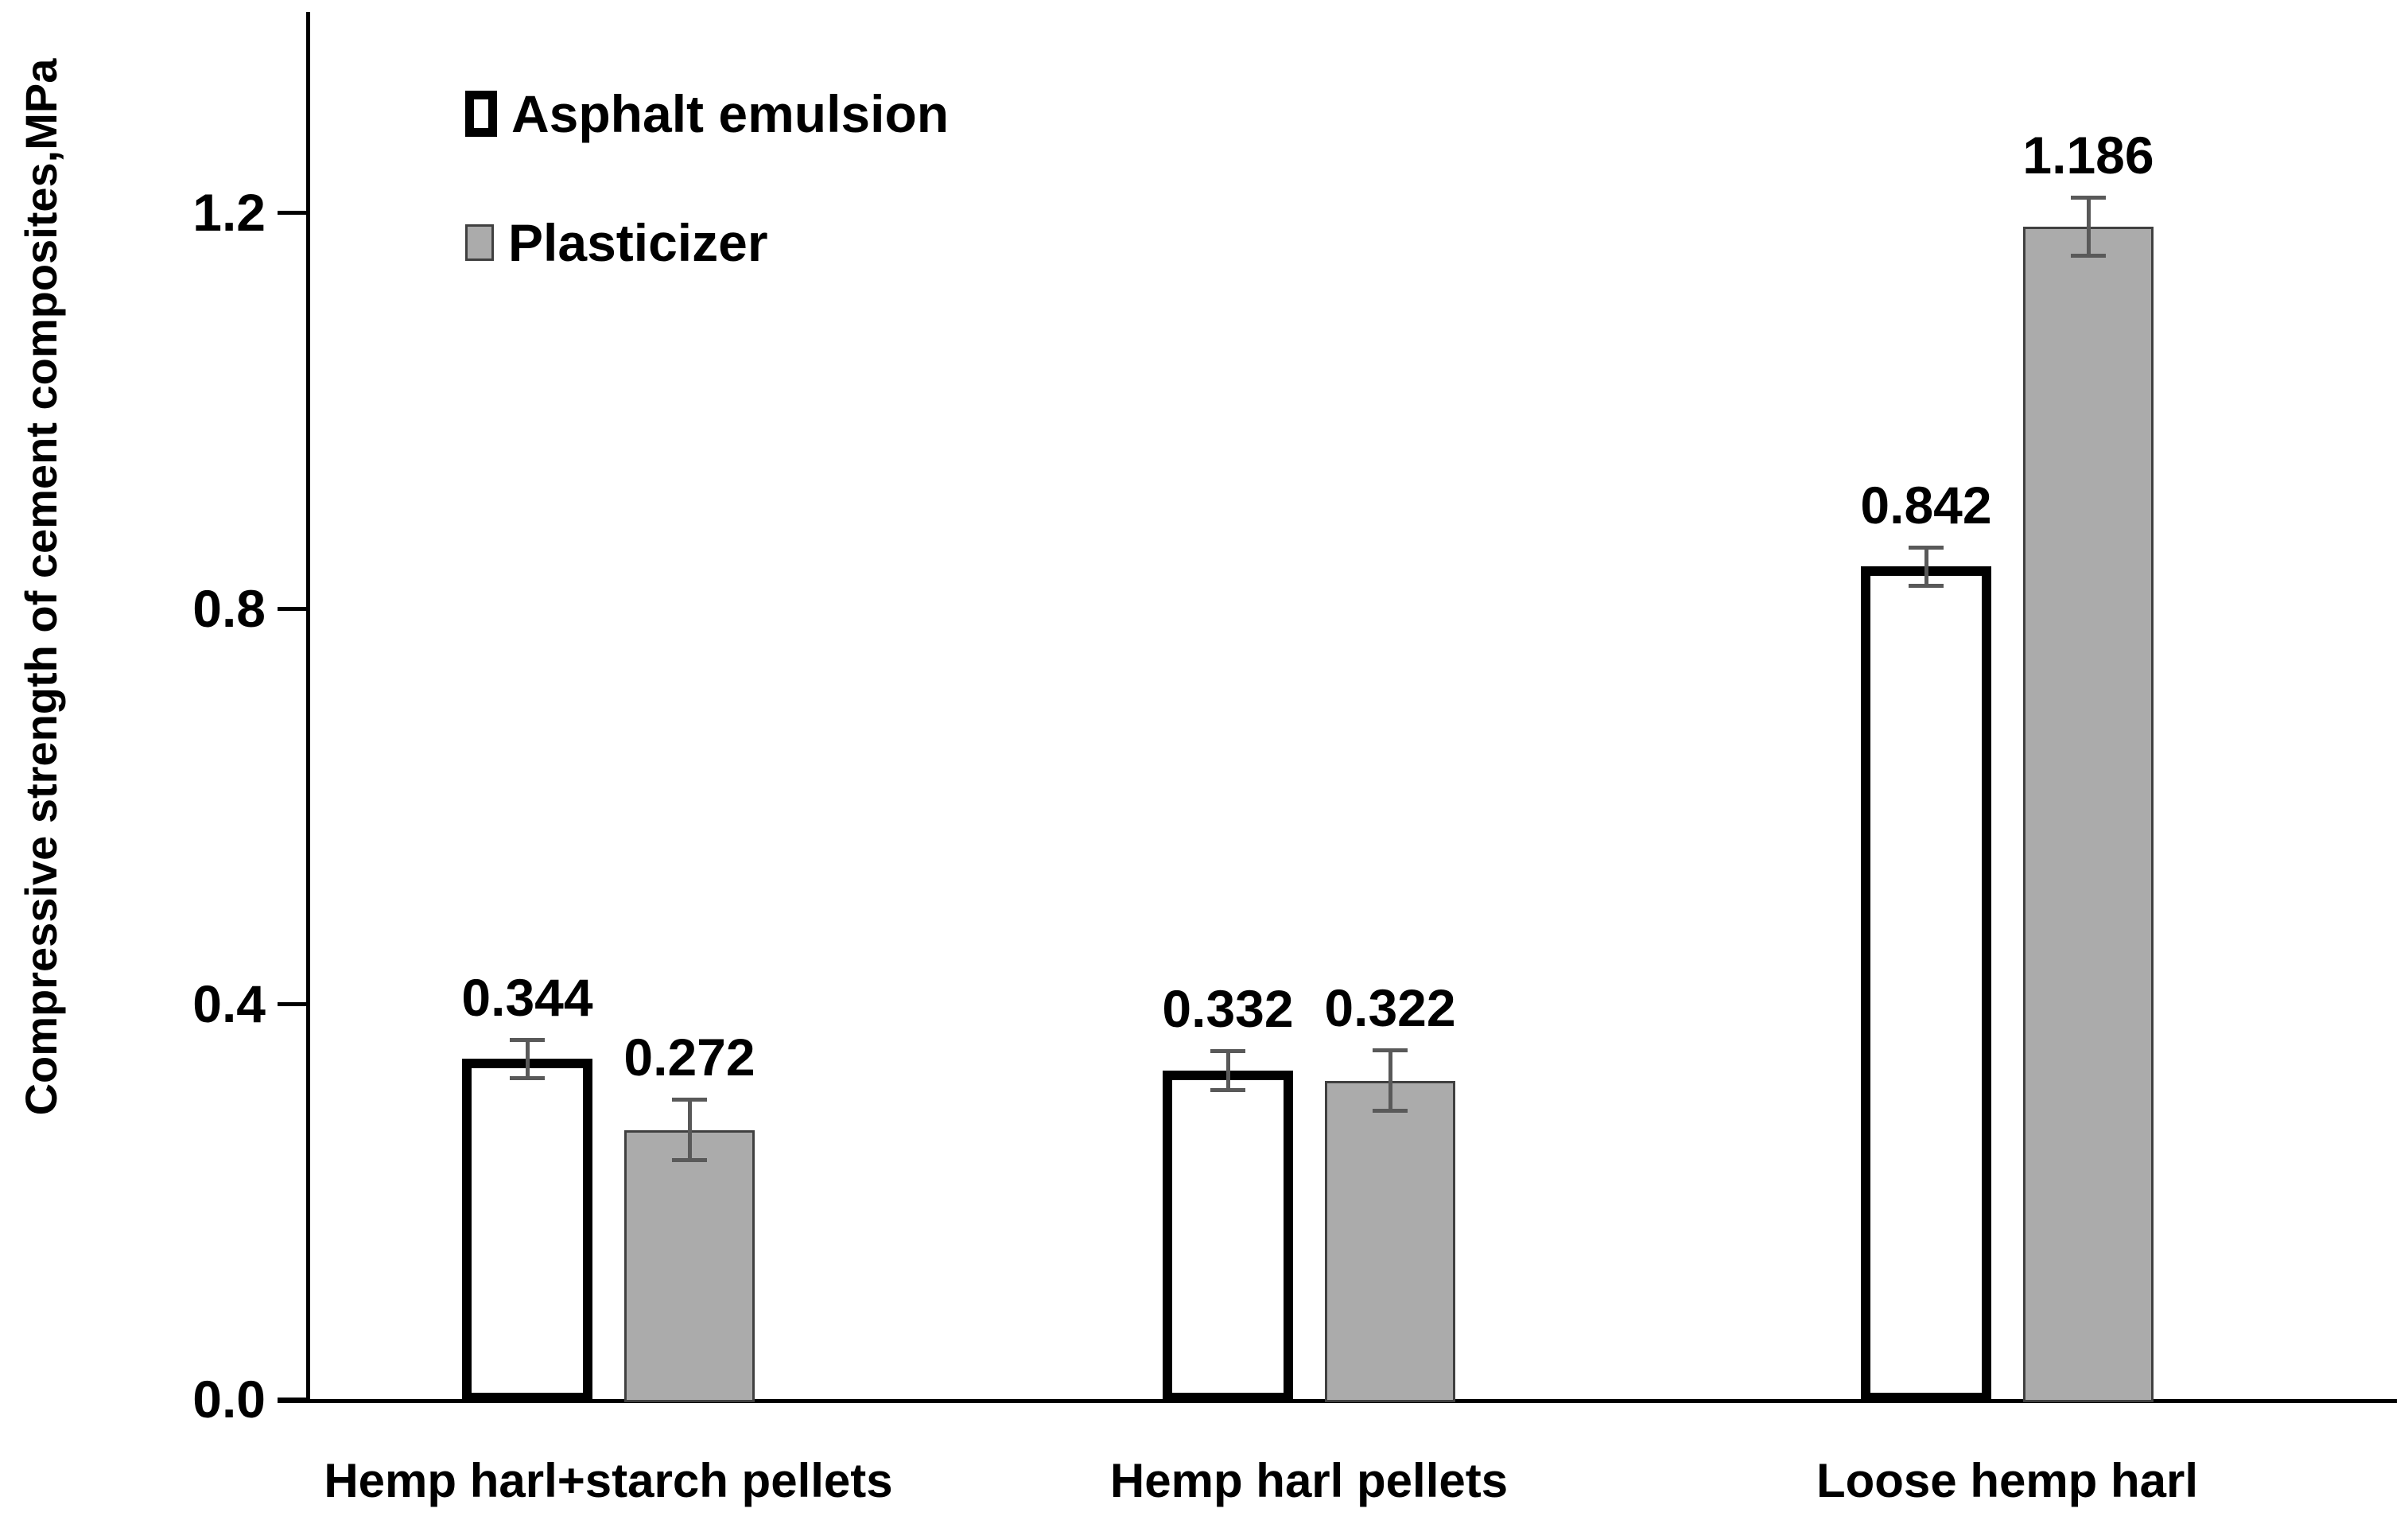 The image size is (2408, 1520). What do you see at coordinates (2088, 155) in the screenshot?
I see `value-label: 1.186` at bounding box center [2088, 155].